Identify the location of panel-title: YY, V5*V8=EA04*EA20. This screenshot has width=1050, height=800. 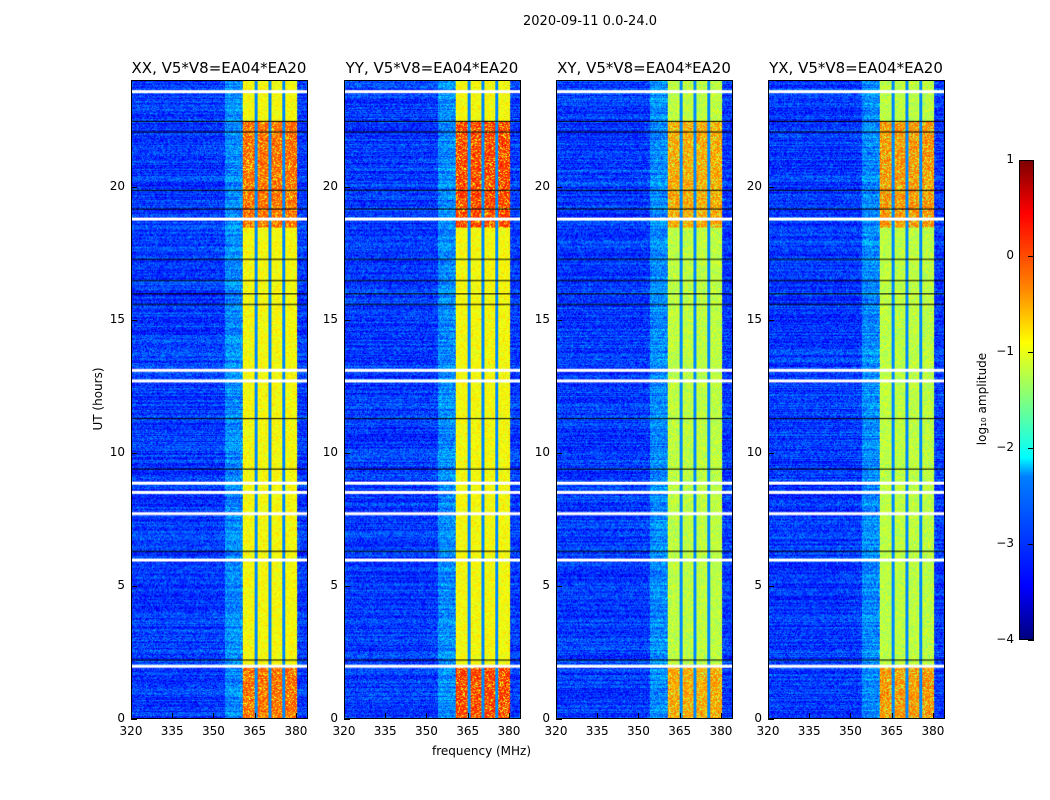
(432, 68).